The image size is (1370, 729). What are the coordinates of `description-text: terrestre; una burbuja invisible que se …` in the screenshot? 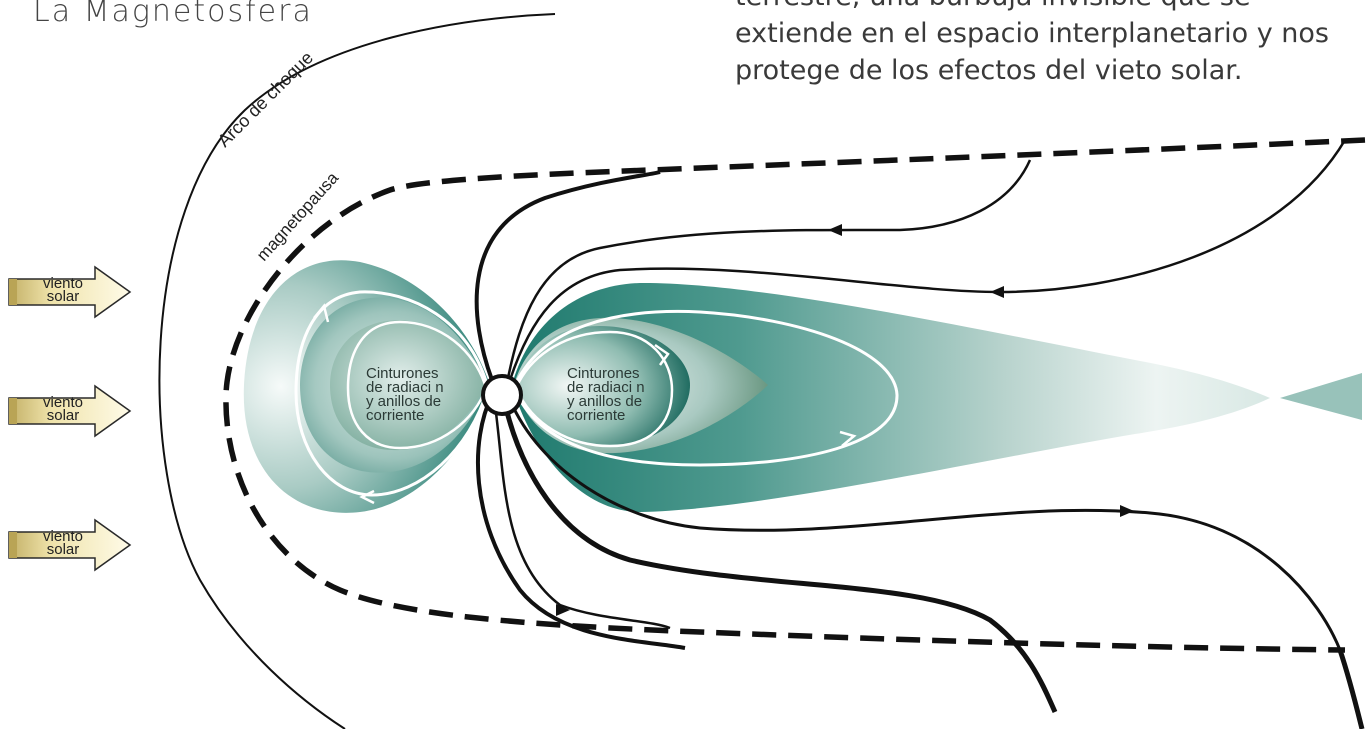 It's located at (1052, 44).